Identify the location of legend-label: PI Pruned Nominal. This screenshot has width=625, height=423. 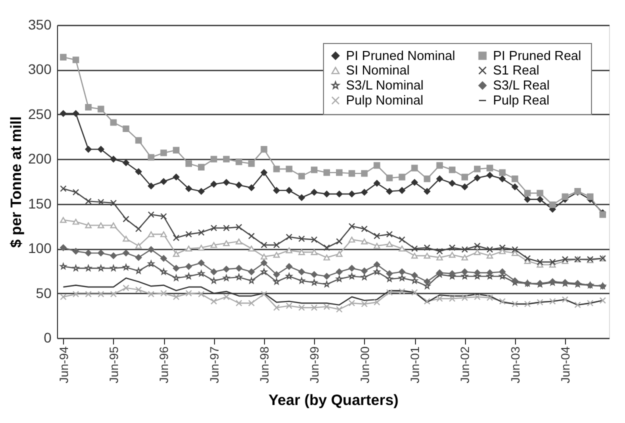
(401, 55).